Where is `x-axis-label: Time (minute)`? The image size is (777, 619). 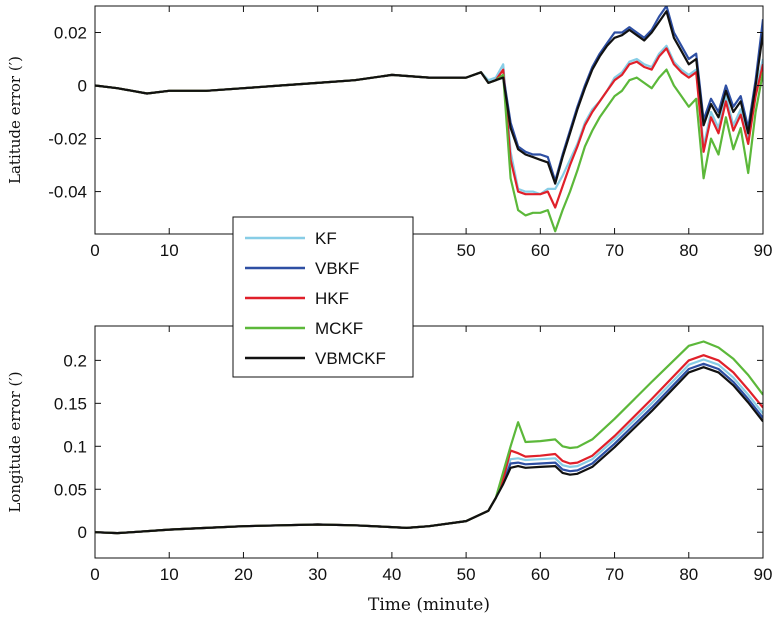 x-axis-label: Time (minute) is located at coordinates (429, 605).